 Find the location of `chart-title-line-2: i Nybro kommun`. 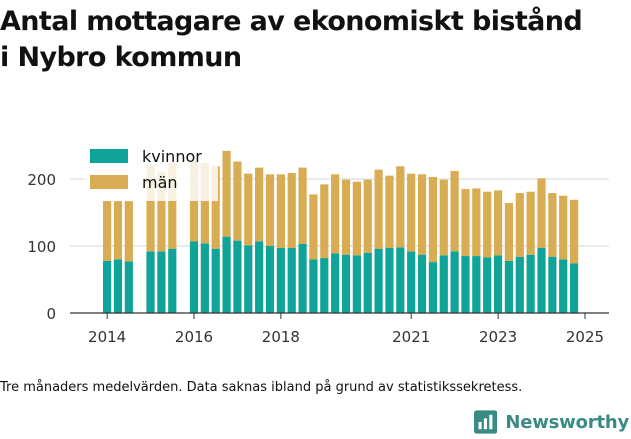

chart-title-line-2: i Nybro kommun is located at coordinates (121, 57).